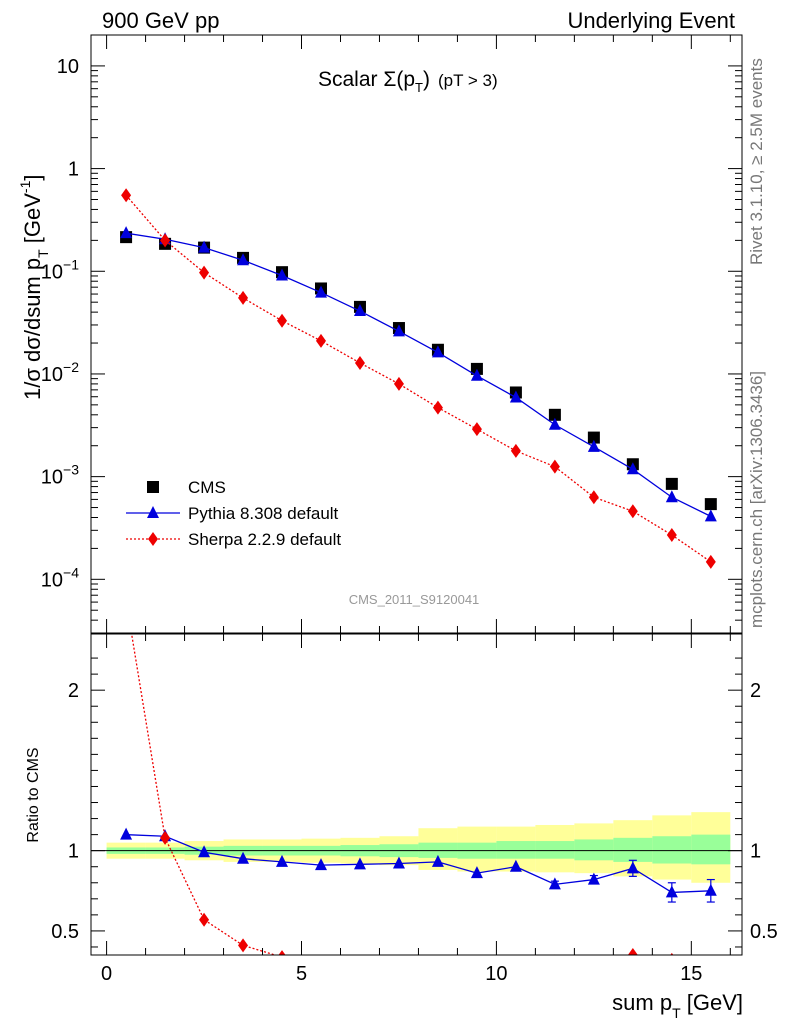  What do you see at coordinates (160, 20) in the screenshot?
I see `energy-label: 900 GeV pp` at bounding box center [160, 20].